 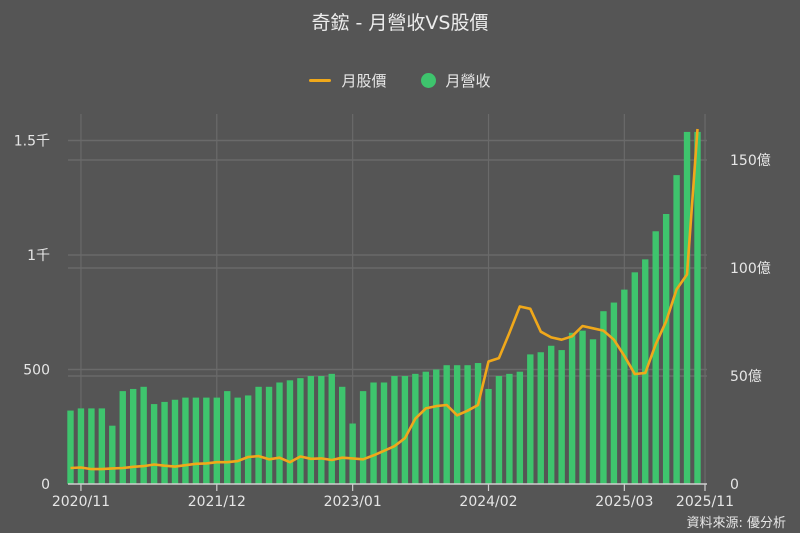 I want to click on legend-item-revenue: 月營收, so click(x=455, y=80).